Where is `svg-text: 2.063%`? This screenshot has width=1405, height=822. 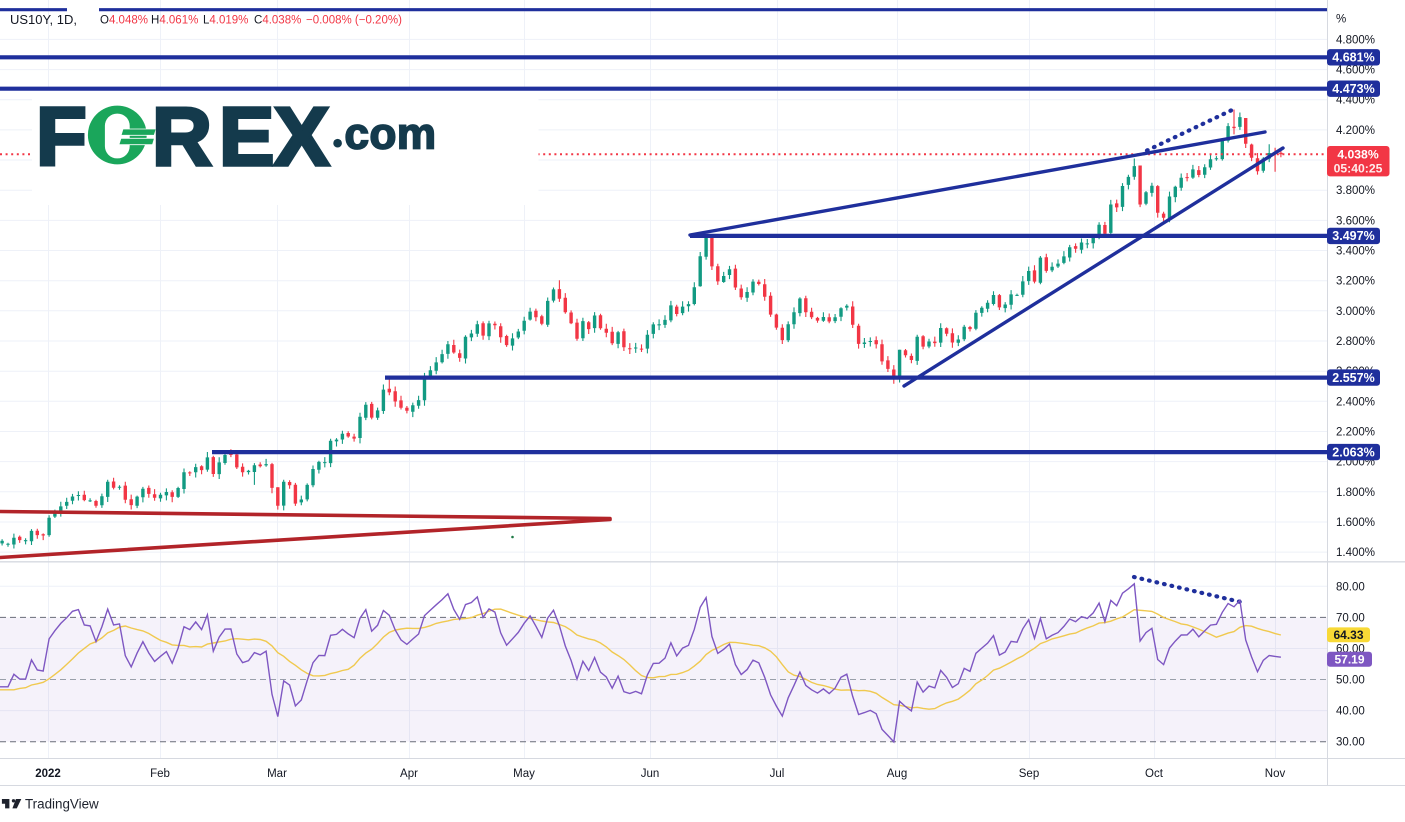 svg-text: 2.063% is located at coordinates (1353, 452).